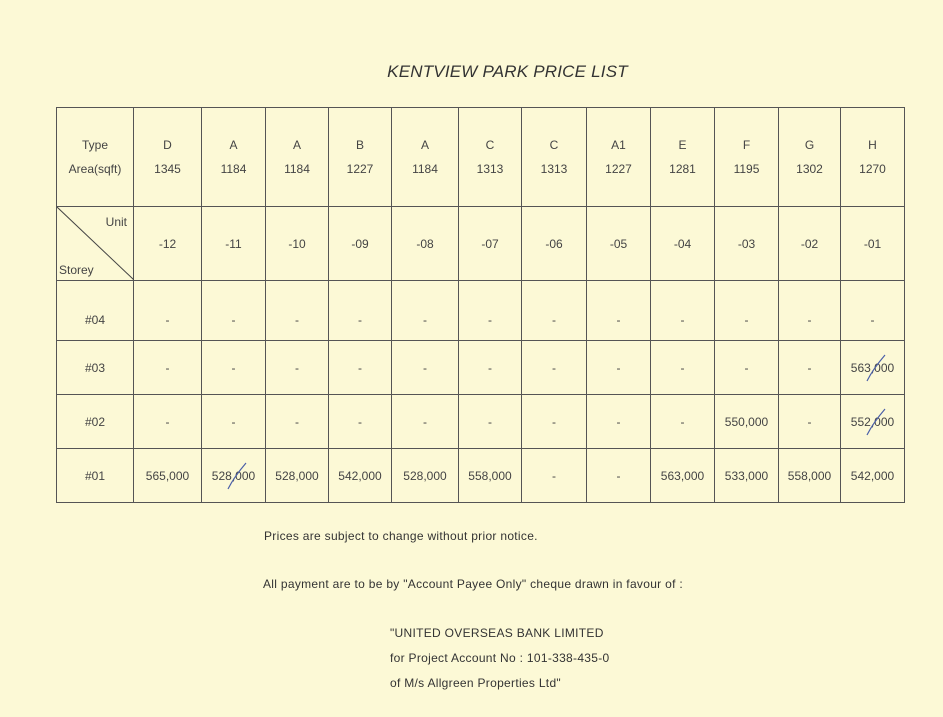  I want to click on storey-label: #01, so click(95, 475).